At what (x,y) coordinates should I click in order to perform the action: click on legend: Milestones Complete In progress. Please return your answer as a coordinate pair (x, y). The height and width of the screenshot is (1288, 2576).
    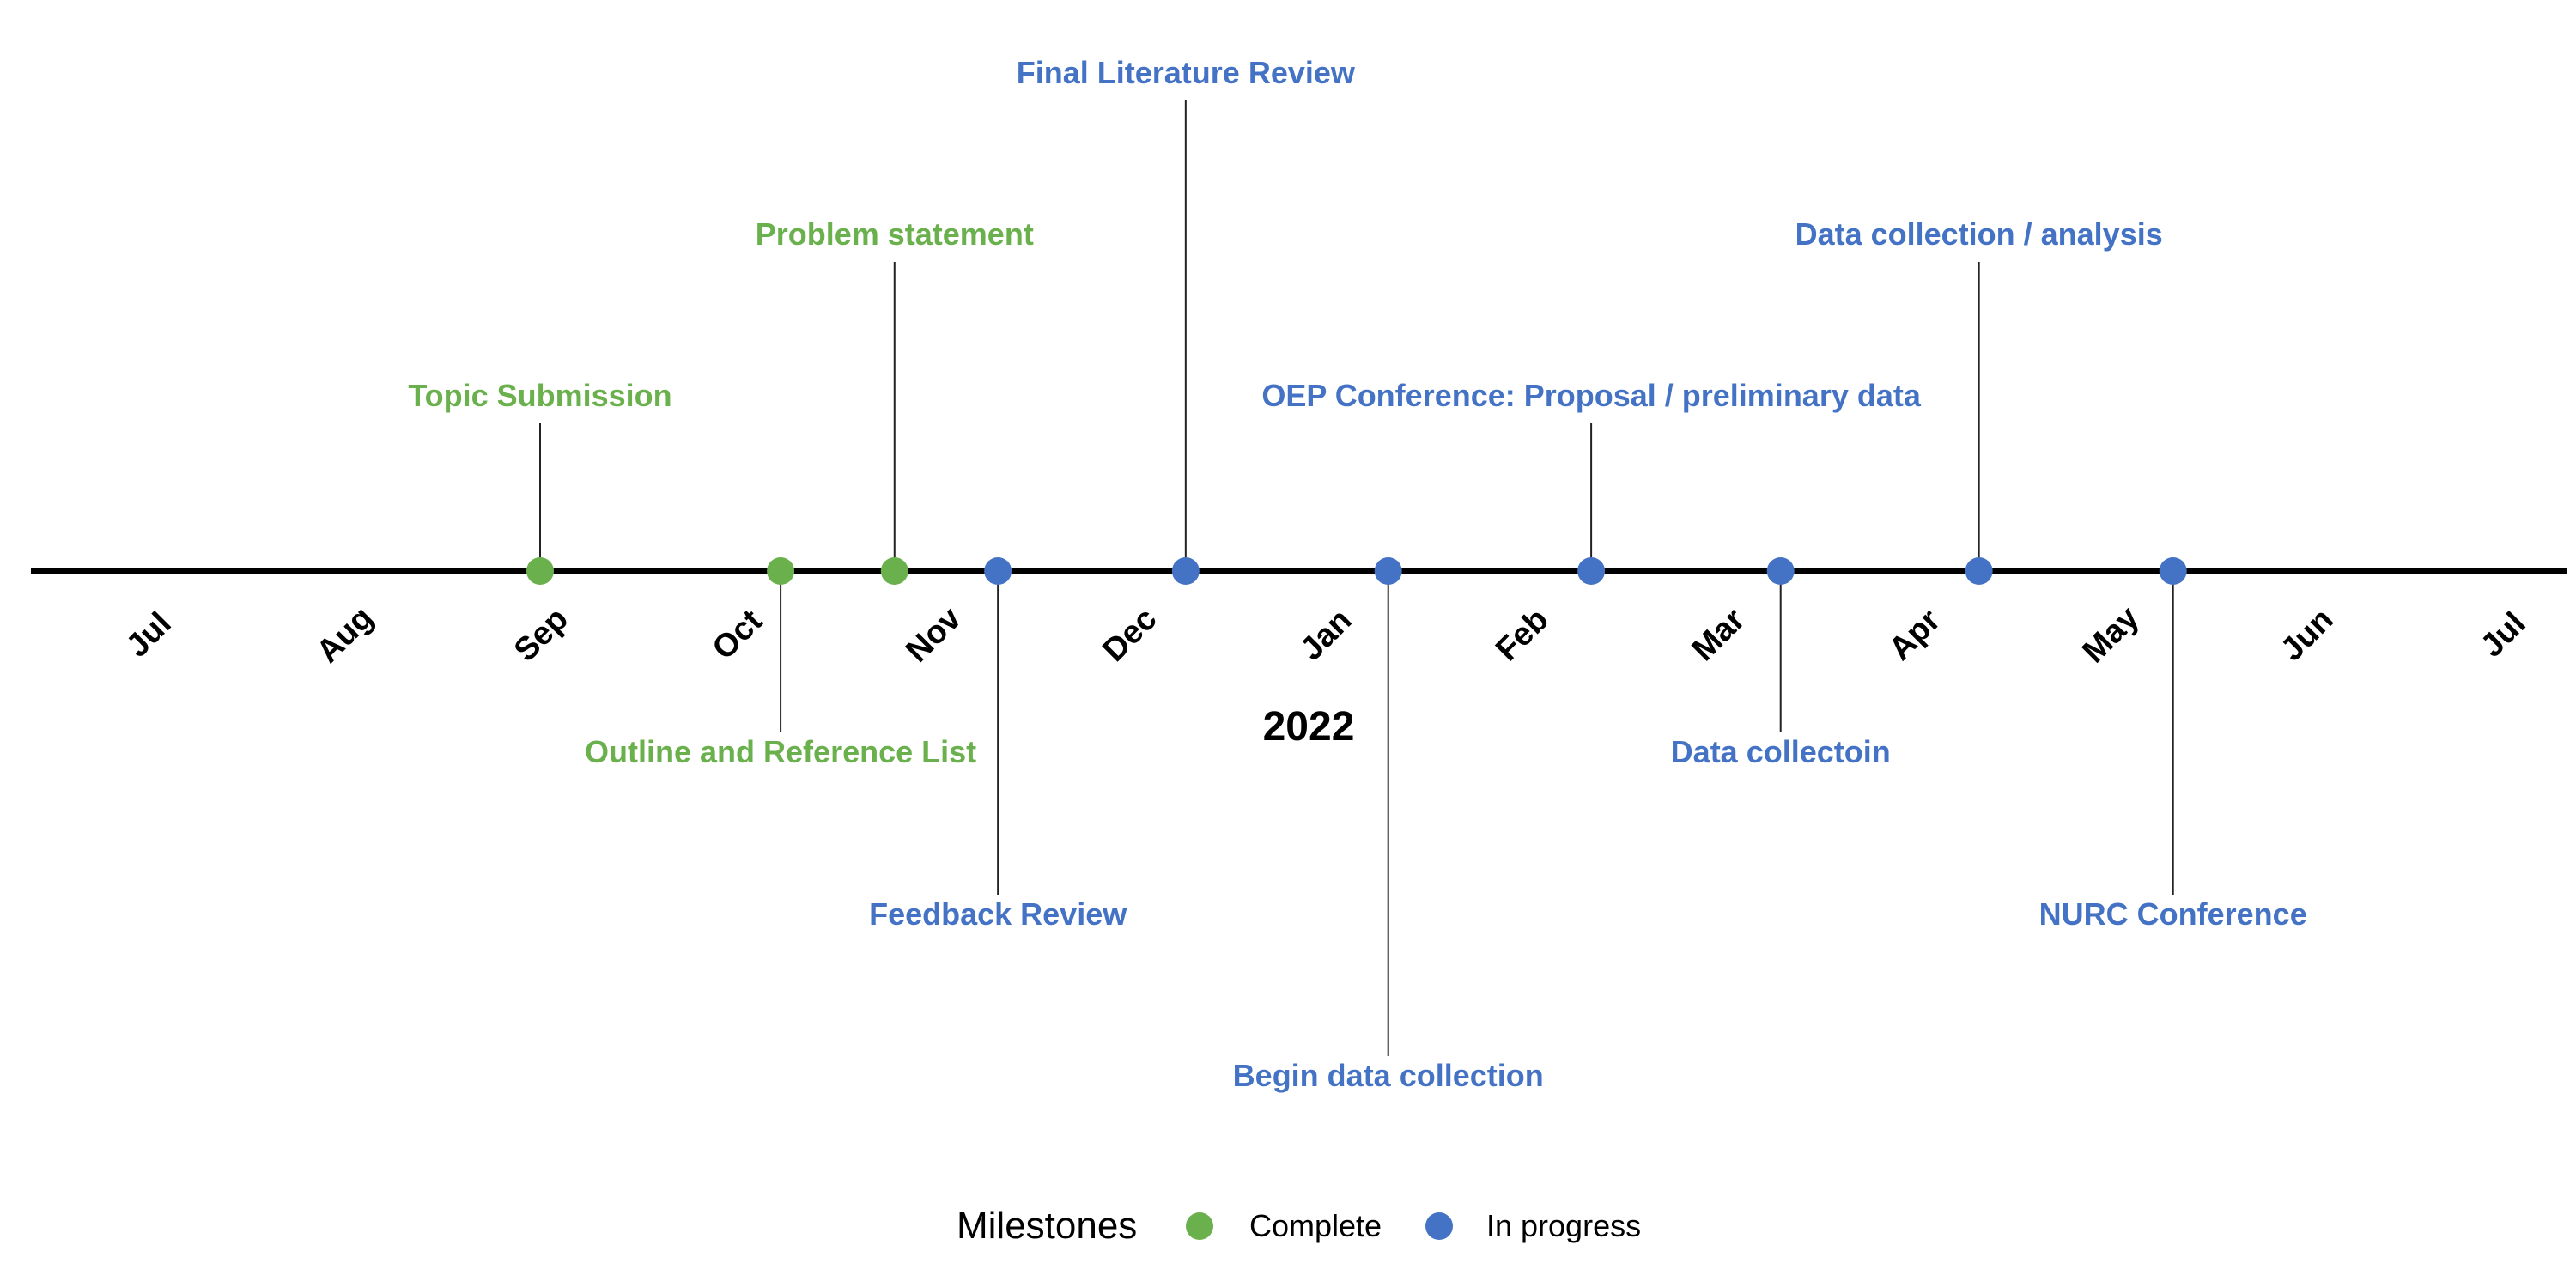
    Looking at the image, I should click on (1299, 1226).